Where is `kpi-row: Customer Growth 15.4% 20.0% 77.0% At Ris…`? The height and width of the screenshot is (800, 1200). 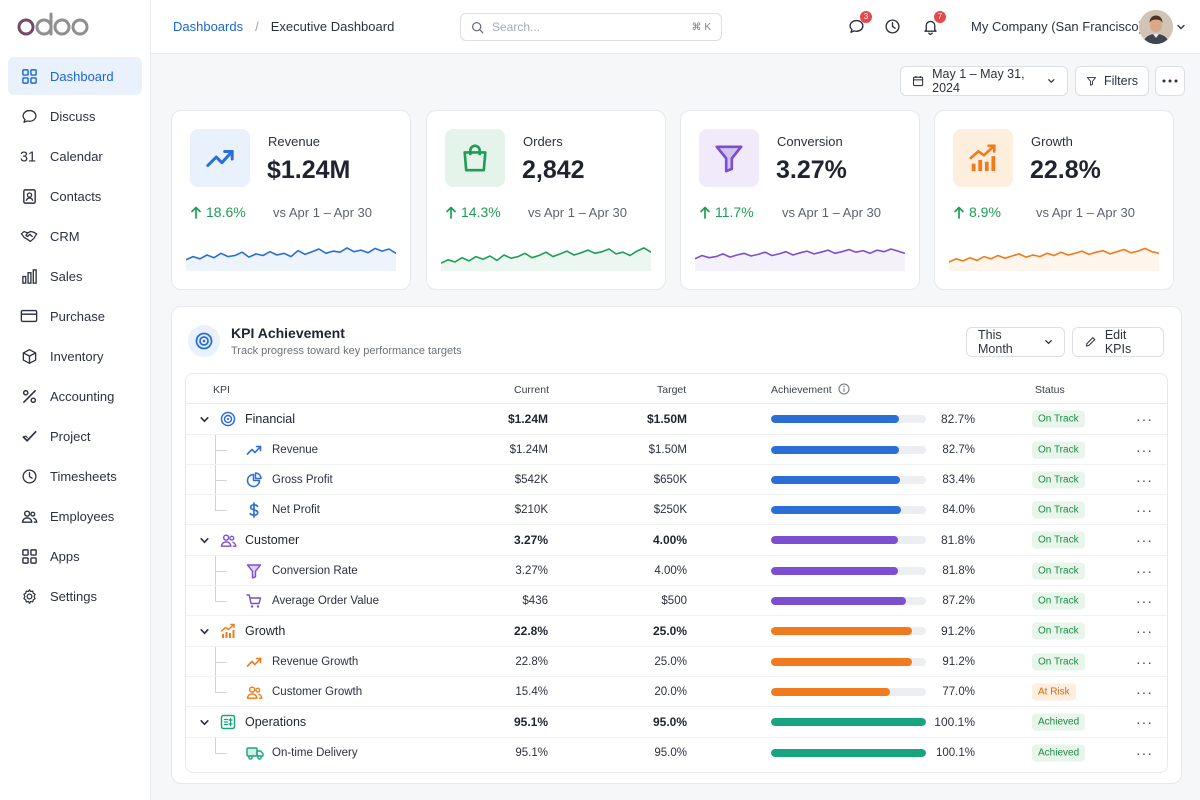 kpi-row: Customer Growth 15.4% 20.0% 77.0% At Ris… is located at coordinates (676, 692).